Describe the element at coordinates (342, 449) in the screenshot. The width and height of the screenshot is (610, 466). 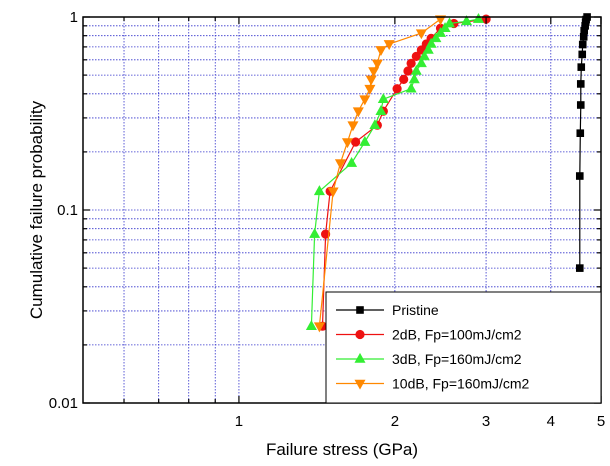
I see `x-axis-title: Failure stress (GPa)` at that location.